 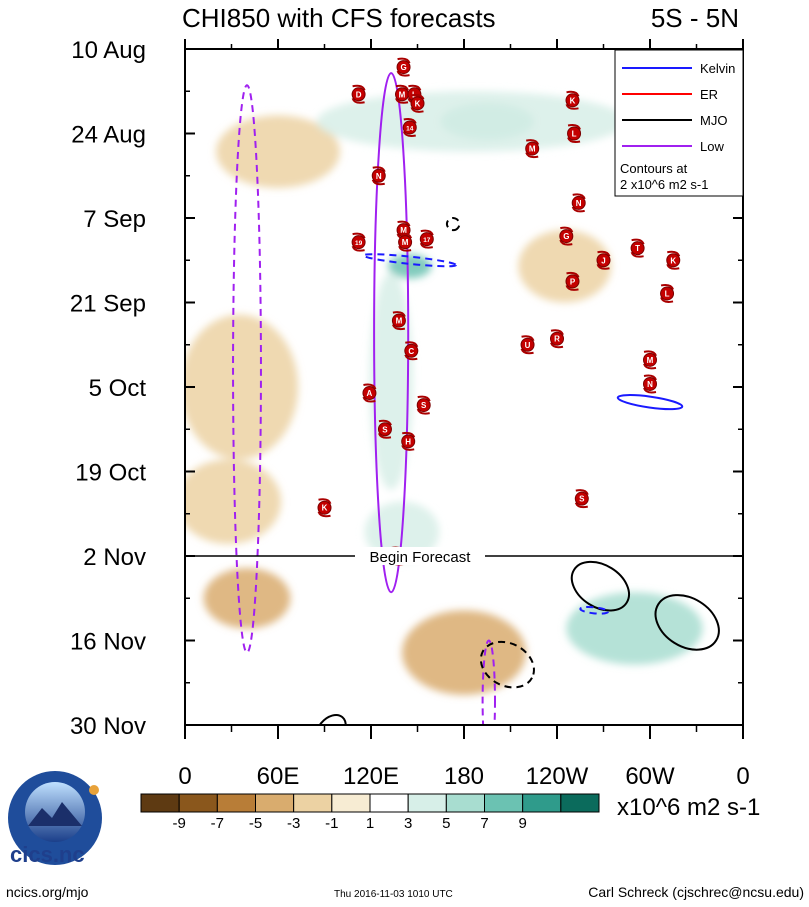 I want to click on forecast-label: Begin Forecast, so click(x=421, y=557).